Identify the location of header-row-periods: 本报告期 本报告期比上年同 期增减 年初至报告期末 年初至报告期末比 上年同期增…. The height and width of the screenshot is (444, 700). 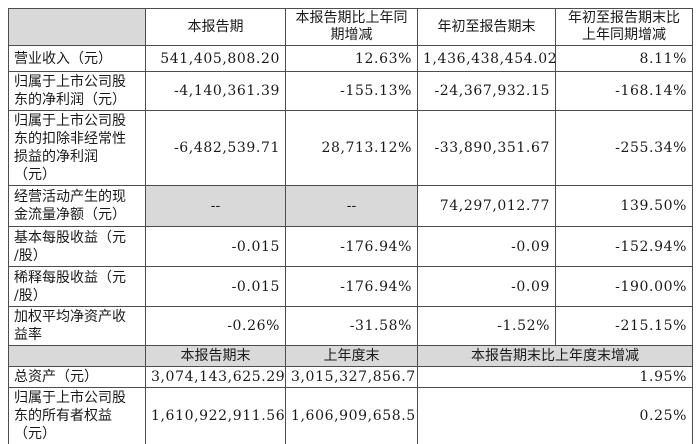
(350, 27).